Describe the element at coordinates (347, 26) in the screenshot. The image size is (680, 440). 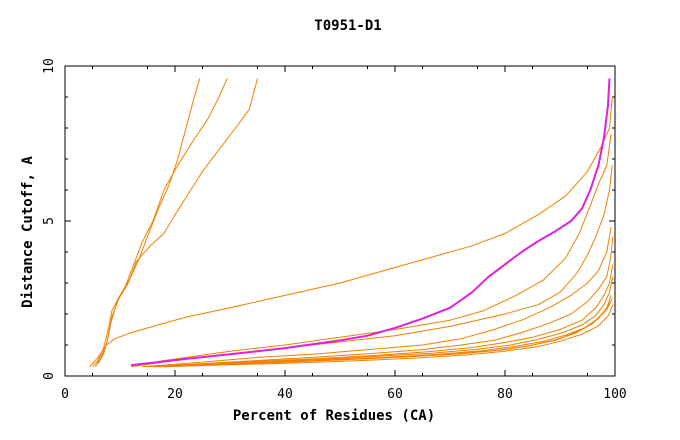
I see `chart-title: T0951-D1` at that location.